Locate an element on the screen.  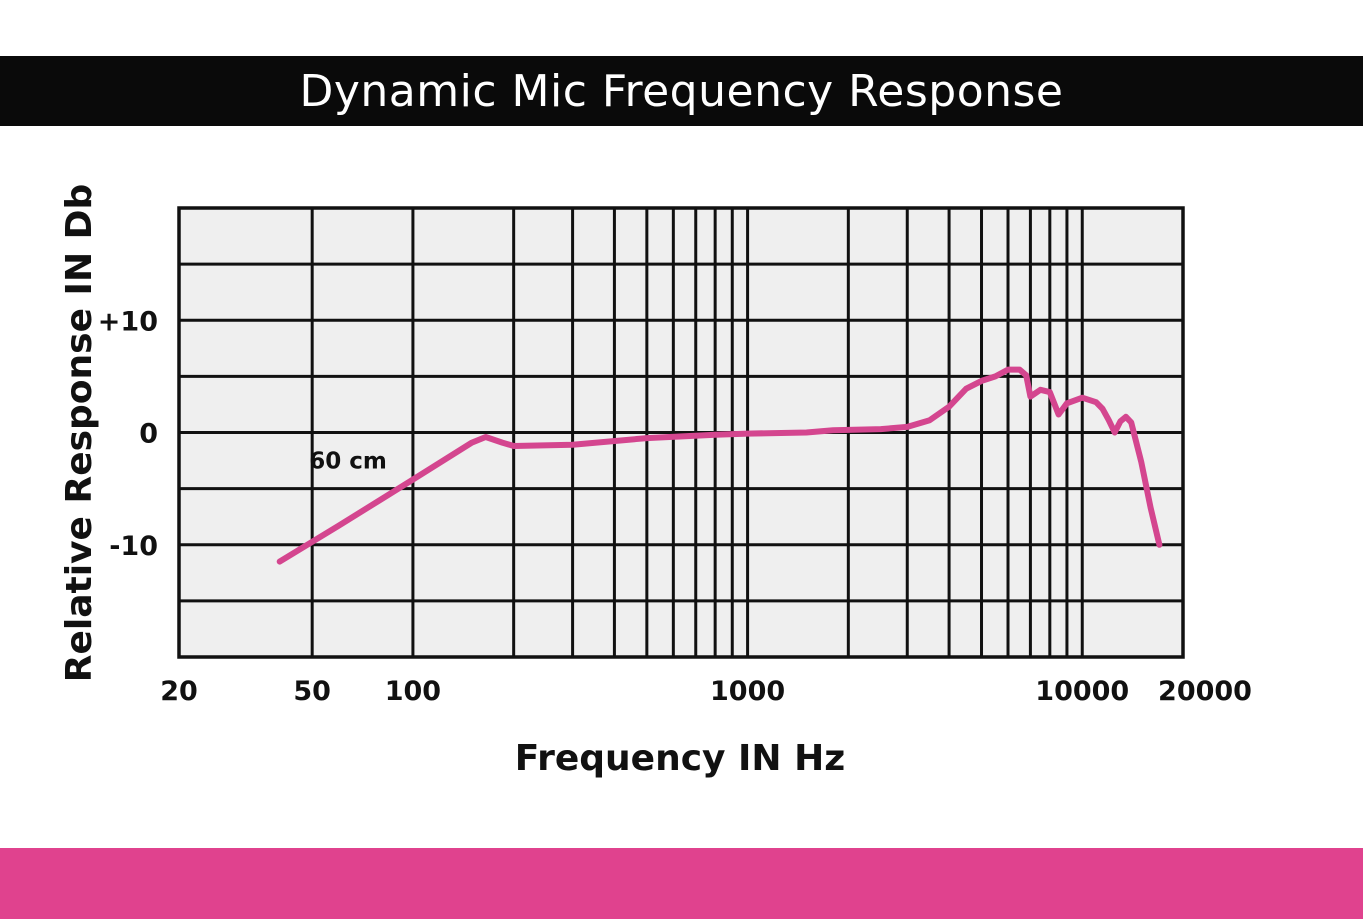
x-tick-label: 100 is located at coordinates (413, 691).